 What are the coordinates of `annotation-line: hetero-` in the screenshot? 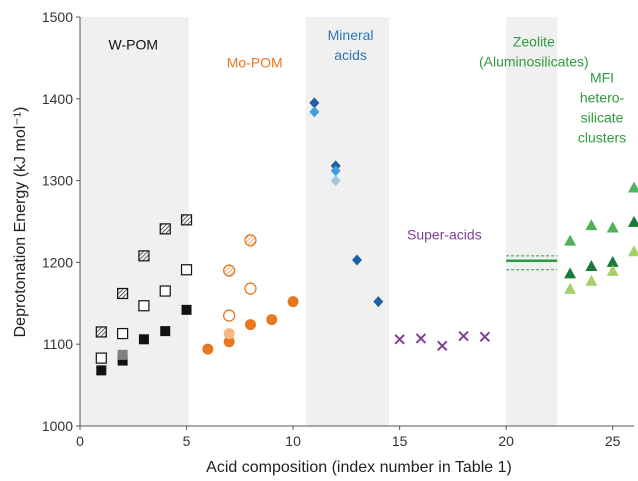 It's located at (602, 97).